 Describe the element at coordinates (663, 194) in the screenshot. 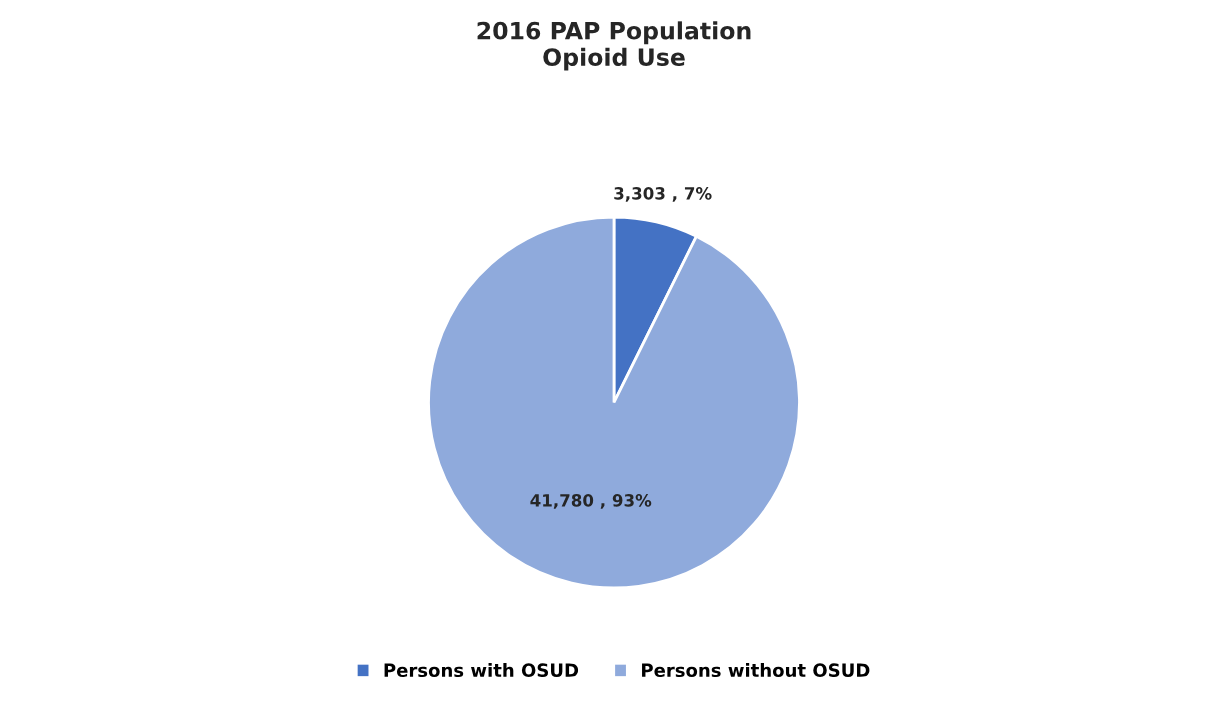

I see `data-label: 3,303 , 7%` at that location.